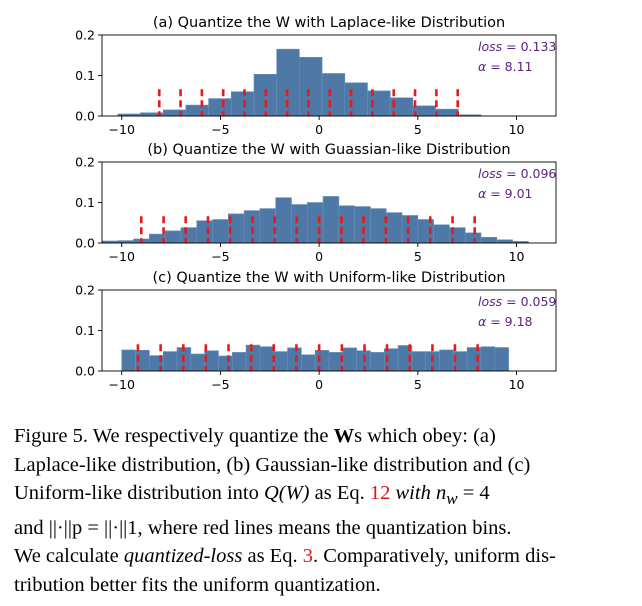 The image size is (642, 606). I want to click on alpha-annotation: α = 9.01, so click(505, 193).